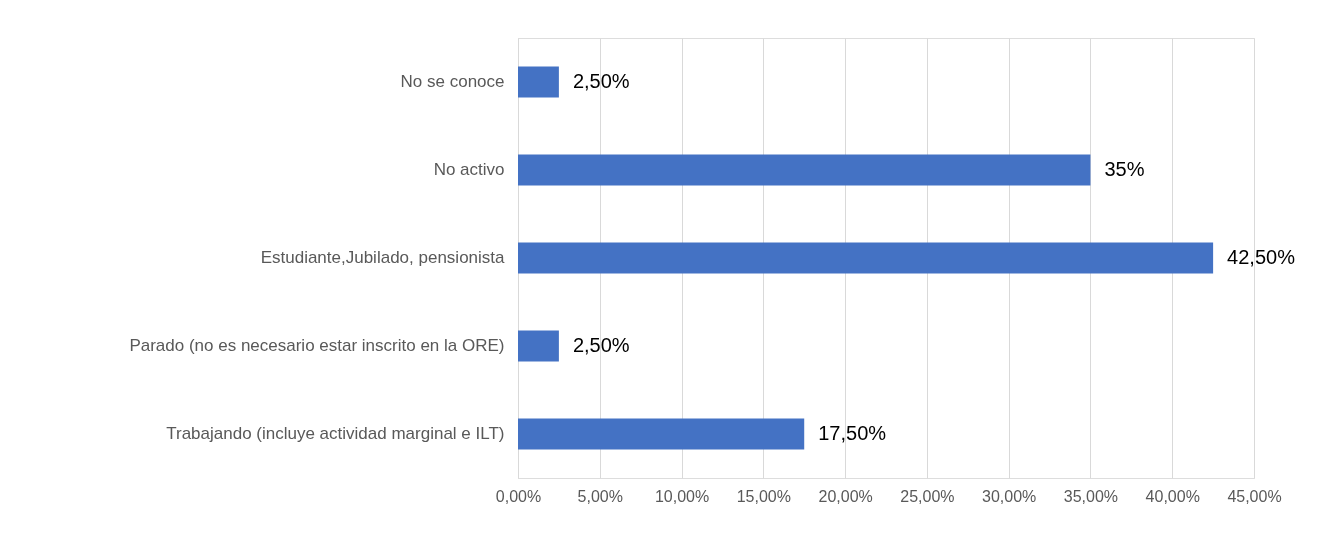 This screenshot has height=536, width=1323. Describe the element at coordinates (927, 496) in the screenshot. I see `x-tick-label: 25,00%` at that location.